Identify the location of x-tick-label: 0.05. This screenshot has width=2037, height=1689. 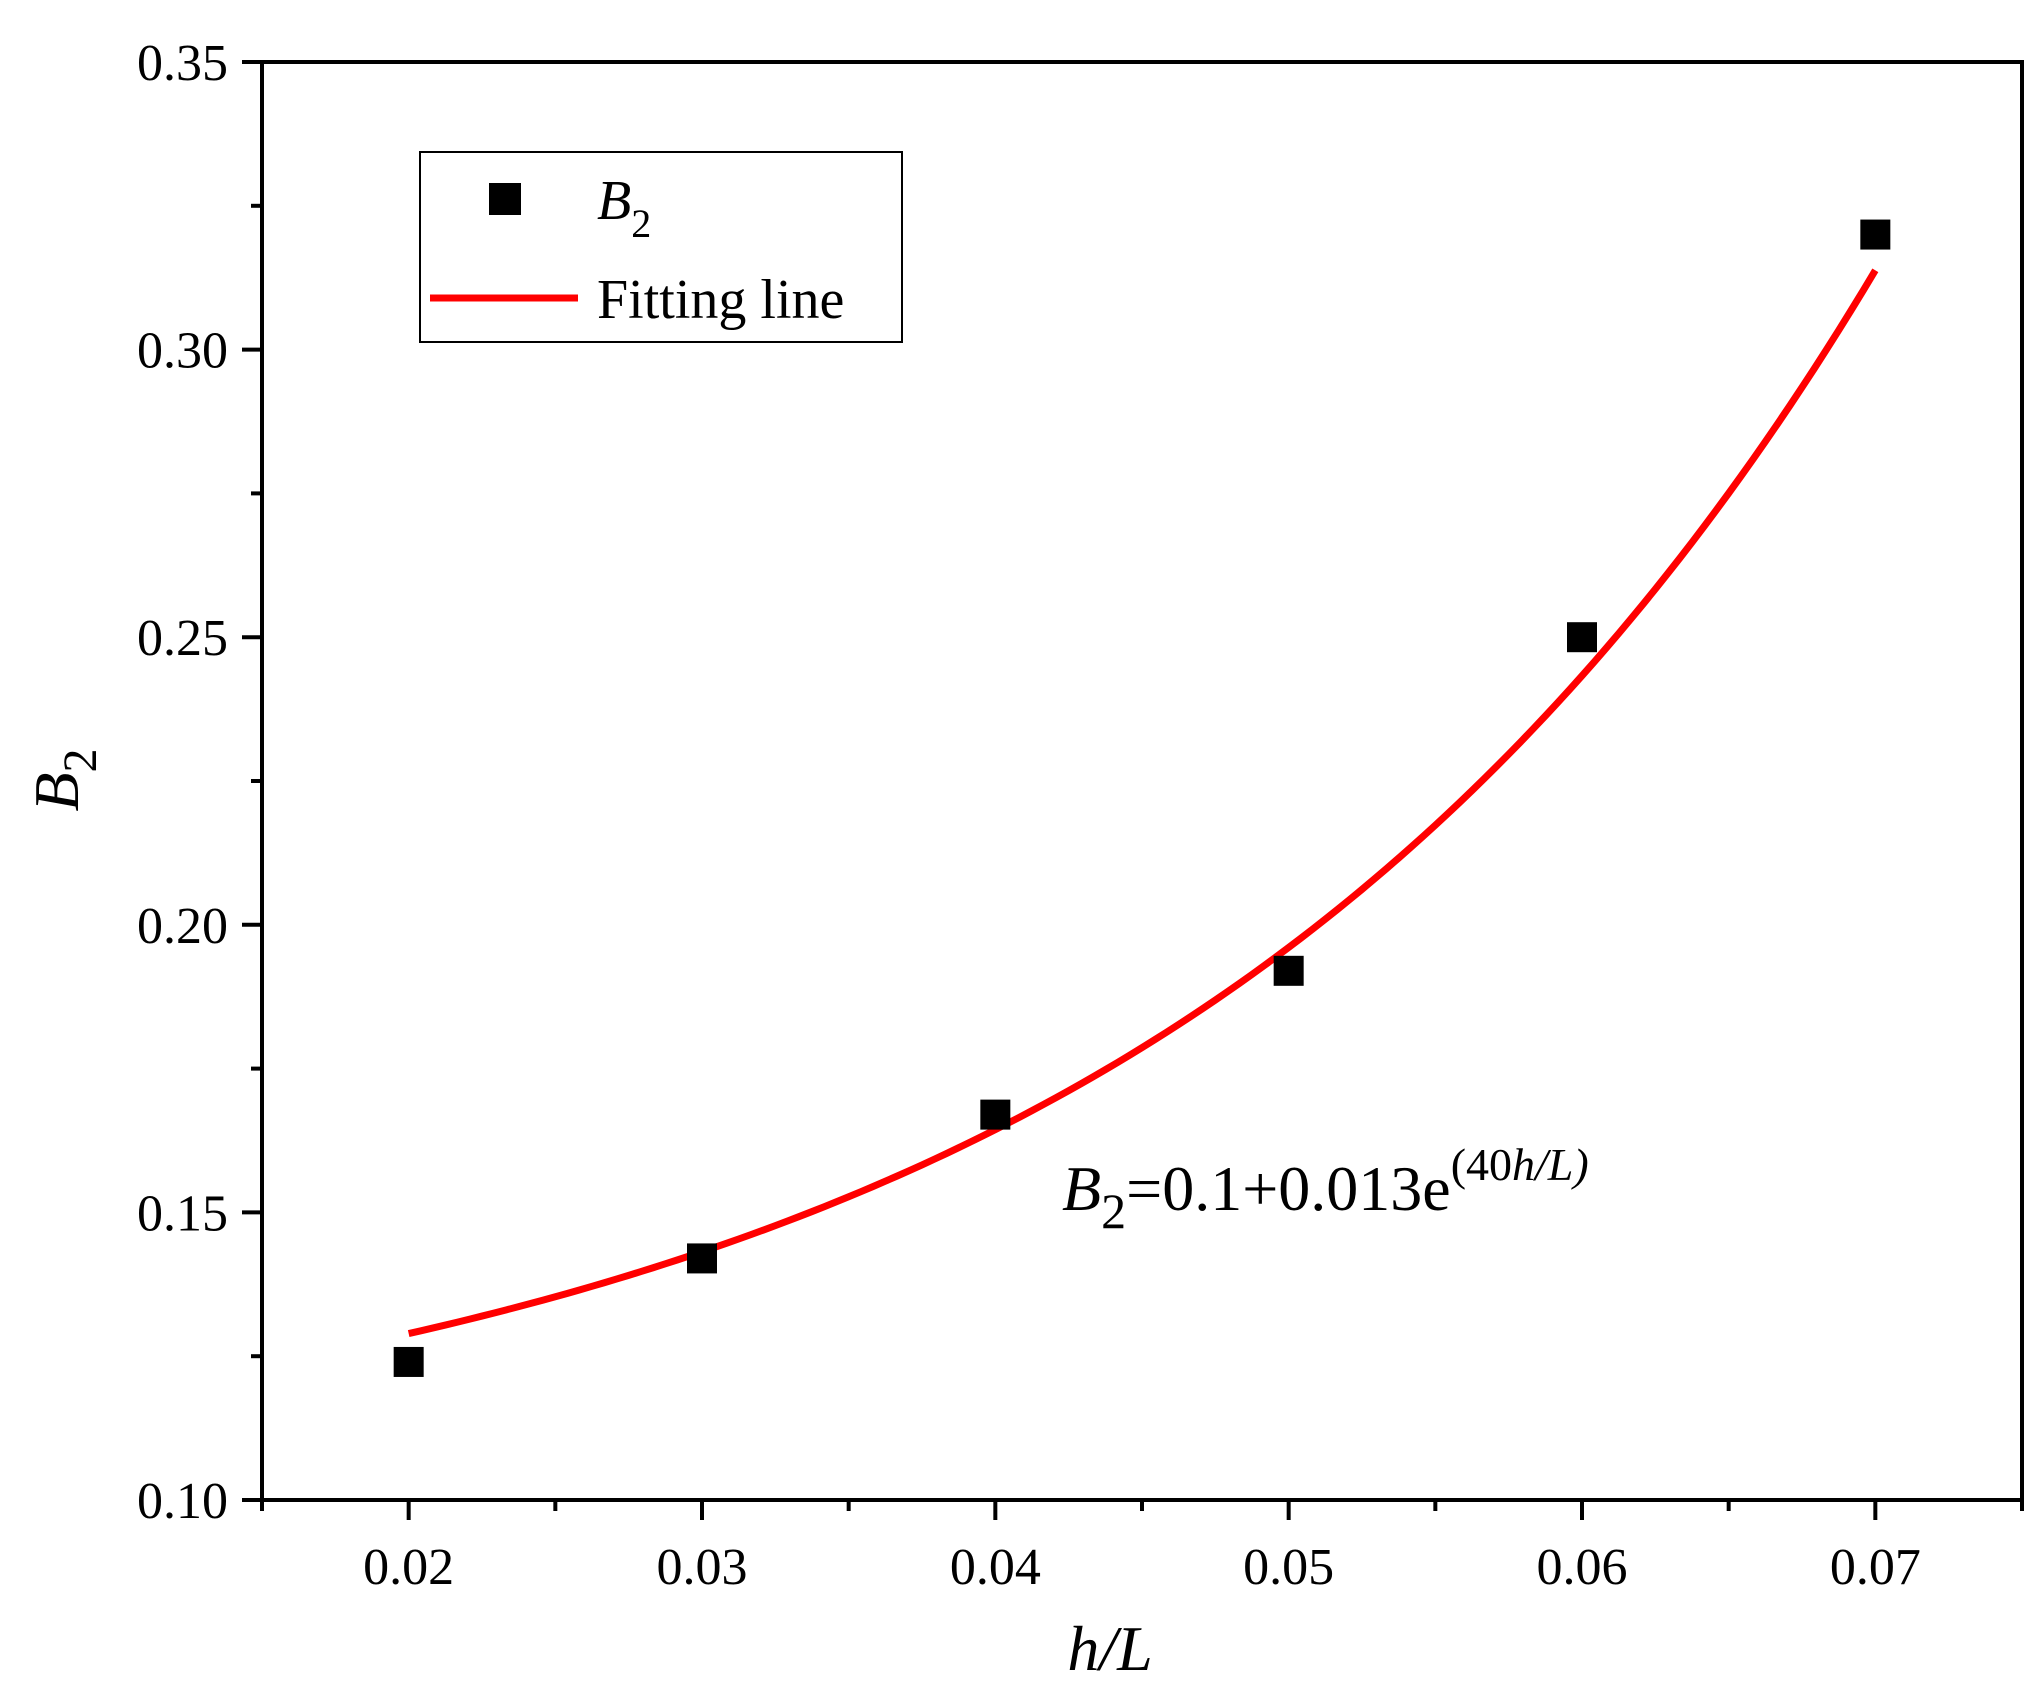
(1288, 1567).